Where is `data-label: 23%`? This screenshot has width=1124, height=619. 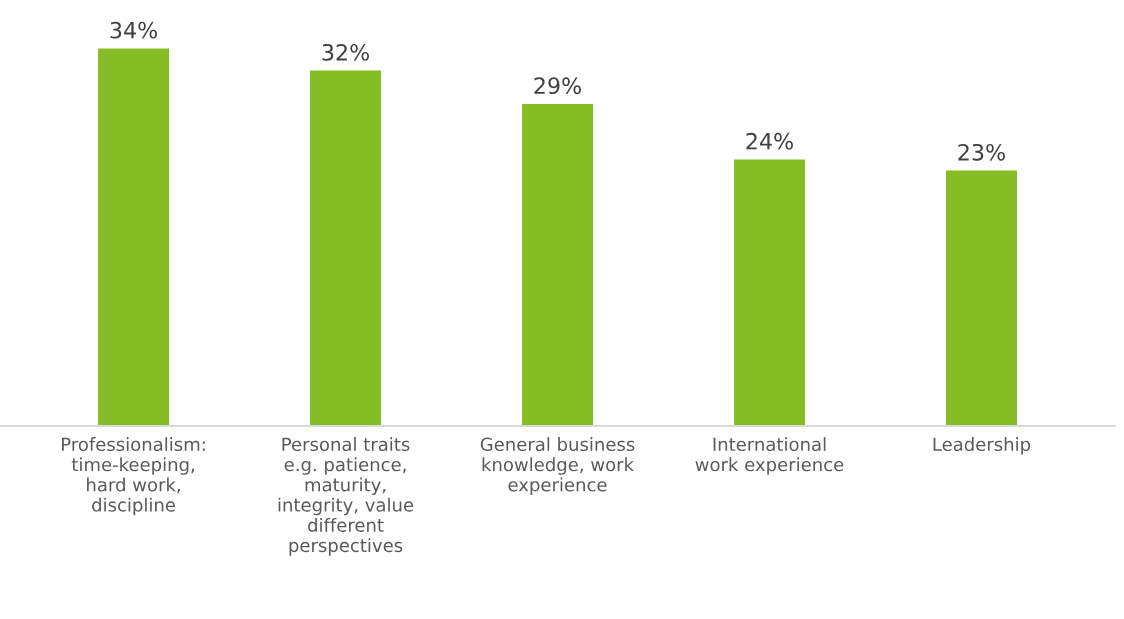
data-label: 23% is located at coordinates (981, 152).